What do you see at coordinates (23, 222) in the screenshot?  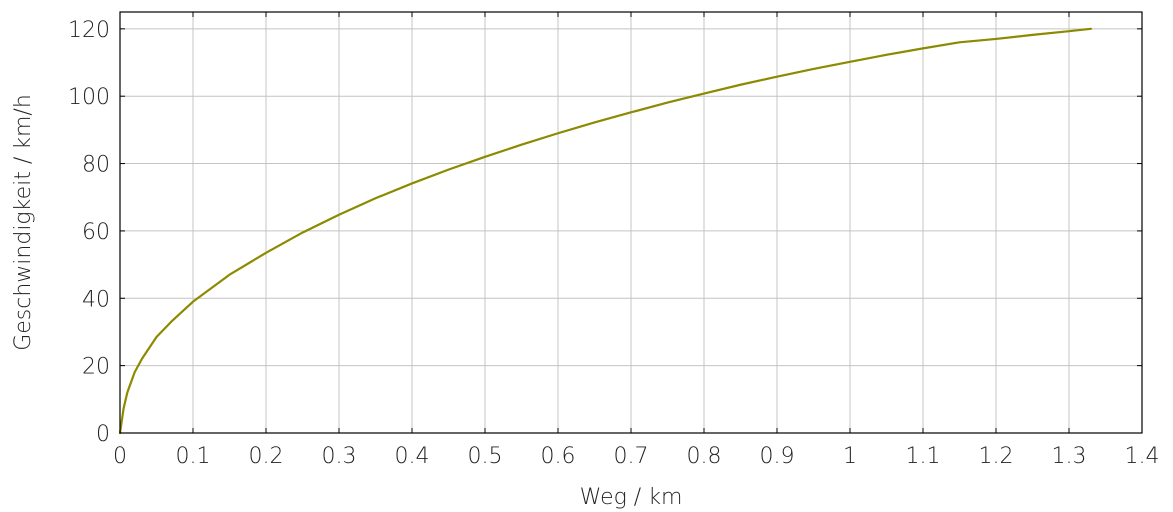 I see `y-axis-title: Geschwindigkeit / km/h` at bounding box center [23, 222].